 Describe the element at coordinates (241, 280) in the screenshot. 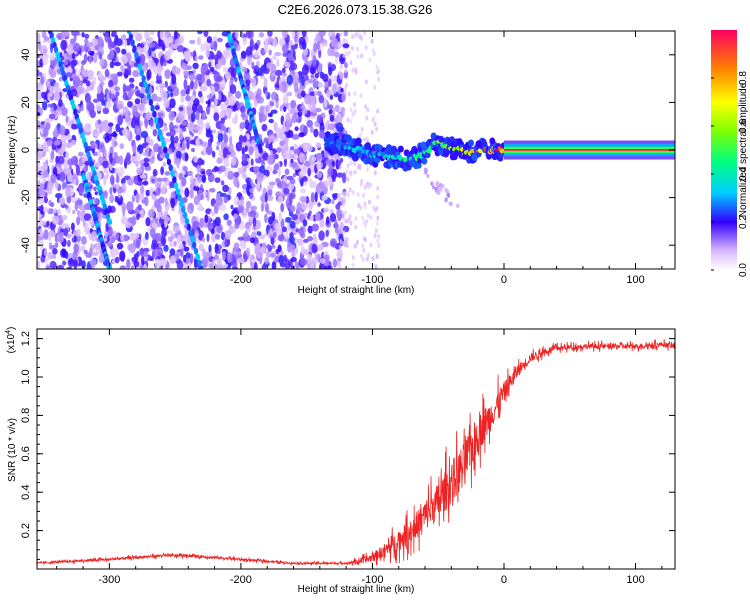

I see `spectrogram-x-tick-label: -200` at that location.